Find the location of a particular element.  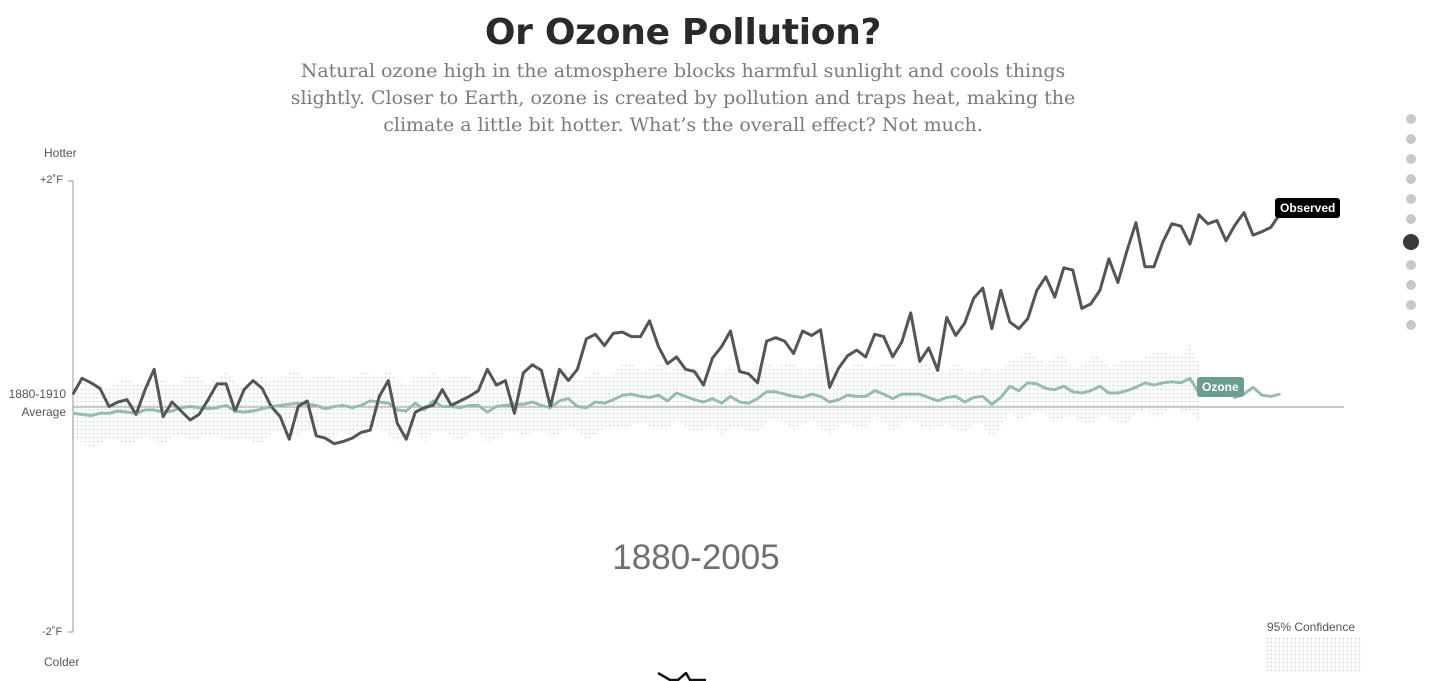

page-title: Or Ozone Pollution? is located at coordinates (683, 32).